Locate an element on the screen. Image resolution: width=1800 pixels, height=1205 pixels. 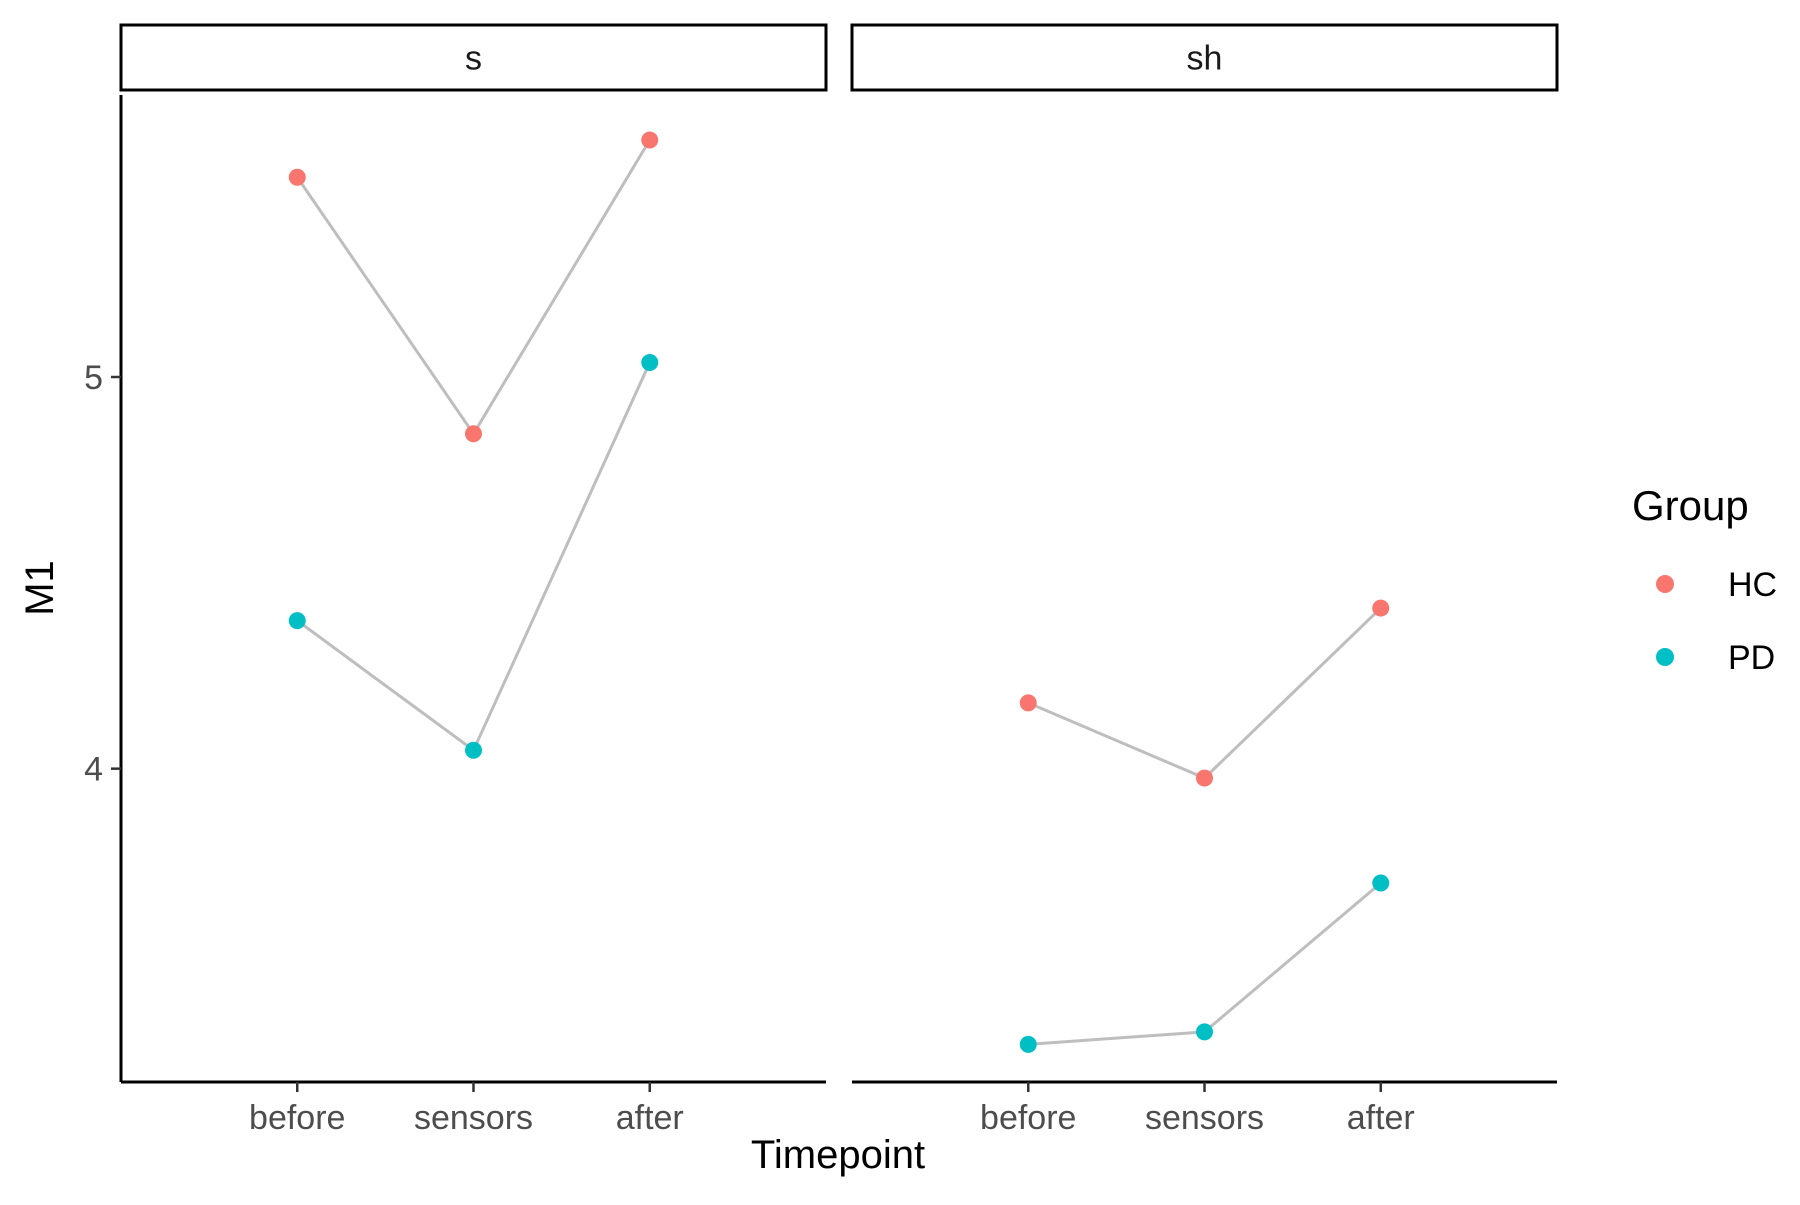
legend-title: Group is located at coordinates (1690, 505).